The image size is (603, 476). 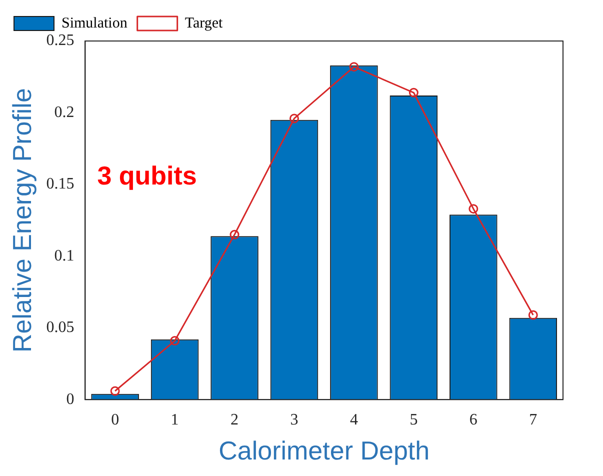 I want to click on y-tick-label: 0.2, so click(x=64, y=112).